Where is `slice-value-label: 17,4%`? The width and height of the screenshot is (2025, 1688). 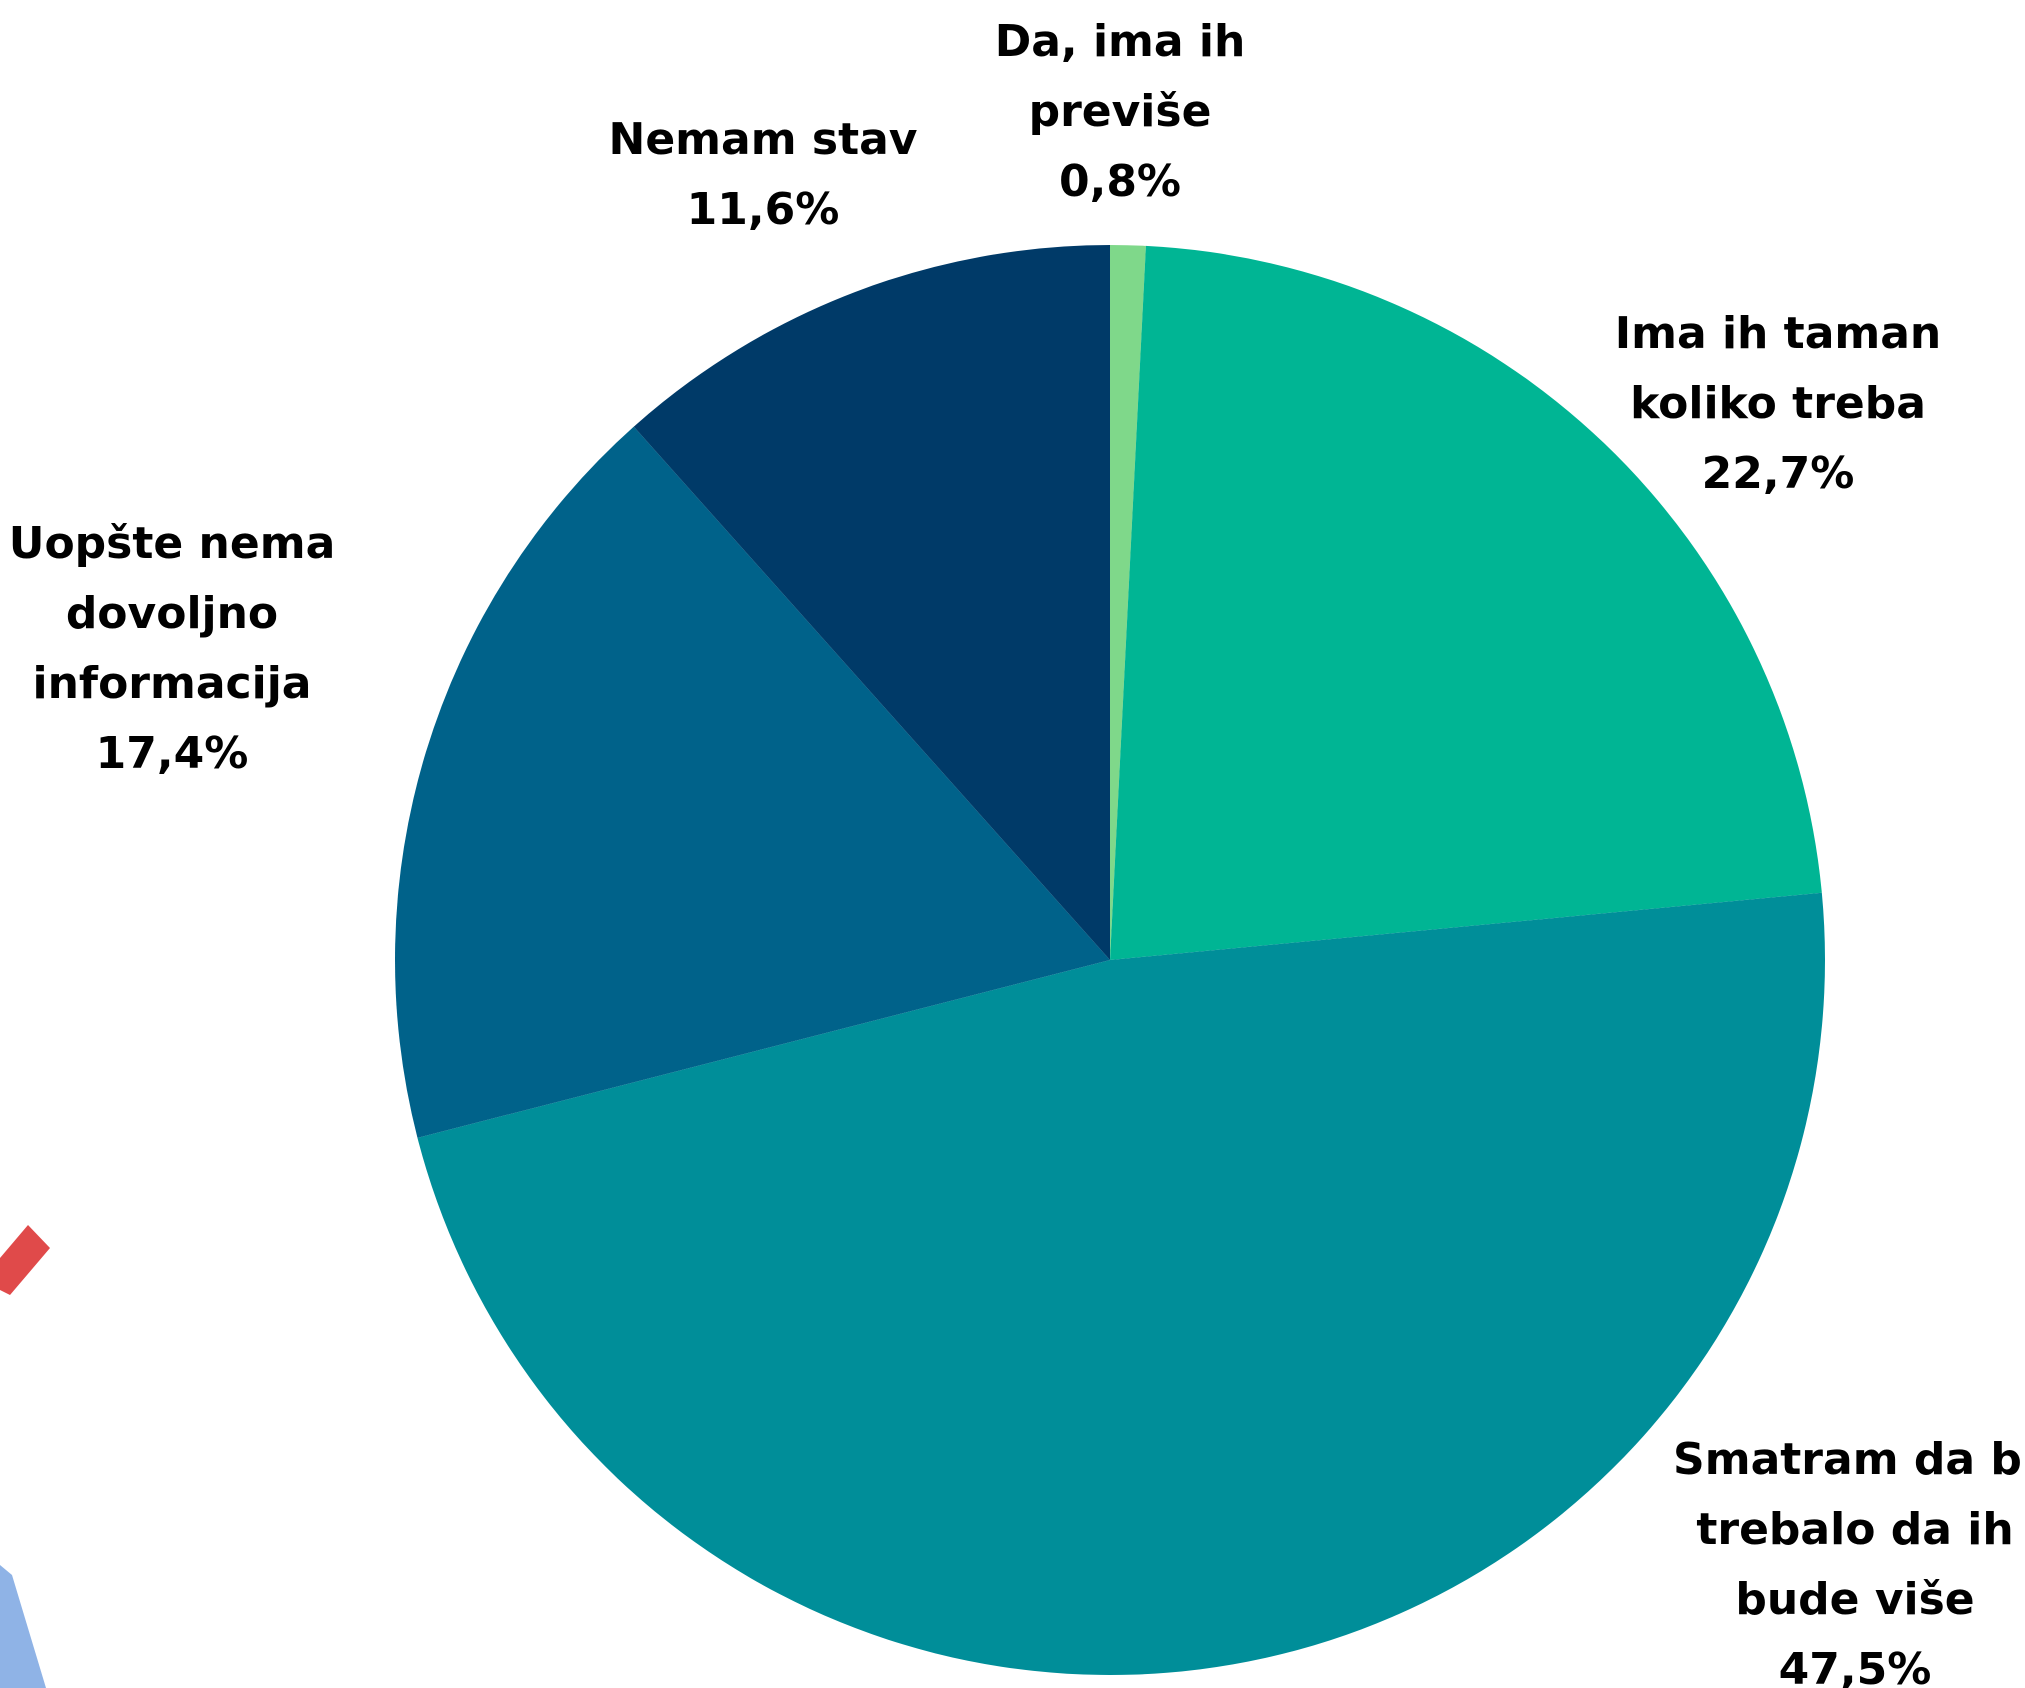
slice-value-label: 17,4% is located at coordinates (172, 753).